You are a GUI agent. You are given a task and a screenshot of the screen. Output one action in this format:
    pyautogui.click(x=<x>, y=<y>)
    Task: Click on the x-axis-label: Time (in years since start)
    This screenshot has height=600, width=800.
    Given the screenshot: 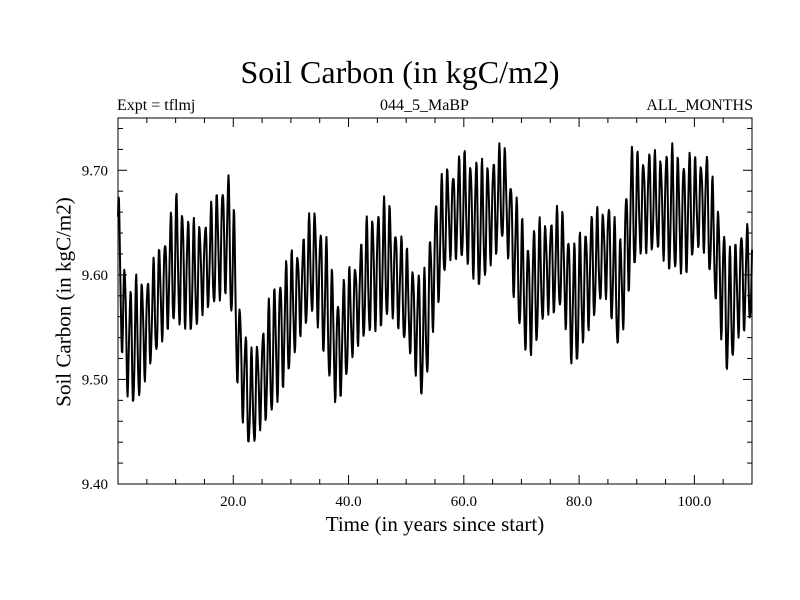 What is the action you would take?
    pyautogui.click(x=435, y=524)
    